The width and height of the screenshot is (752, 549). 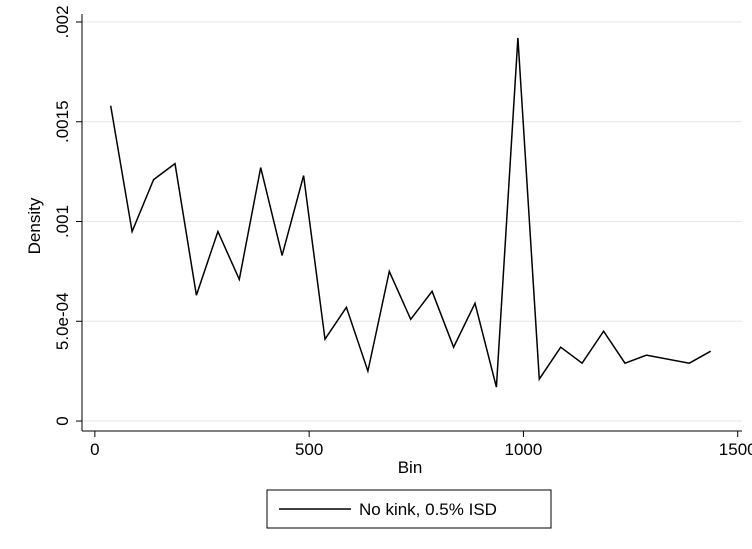 What do you see at coordinates (62, 121) in the screenshot?
I see `y-tick-label: .0015` at bounding box center [62, 121].